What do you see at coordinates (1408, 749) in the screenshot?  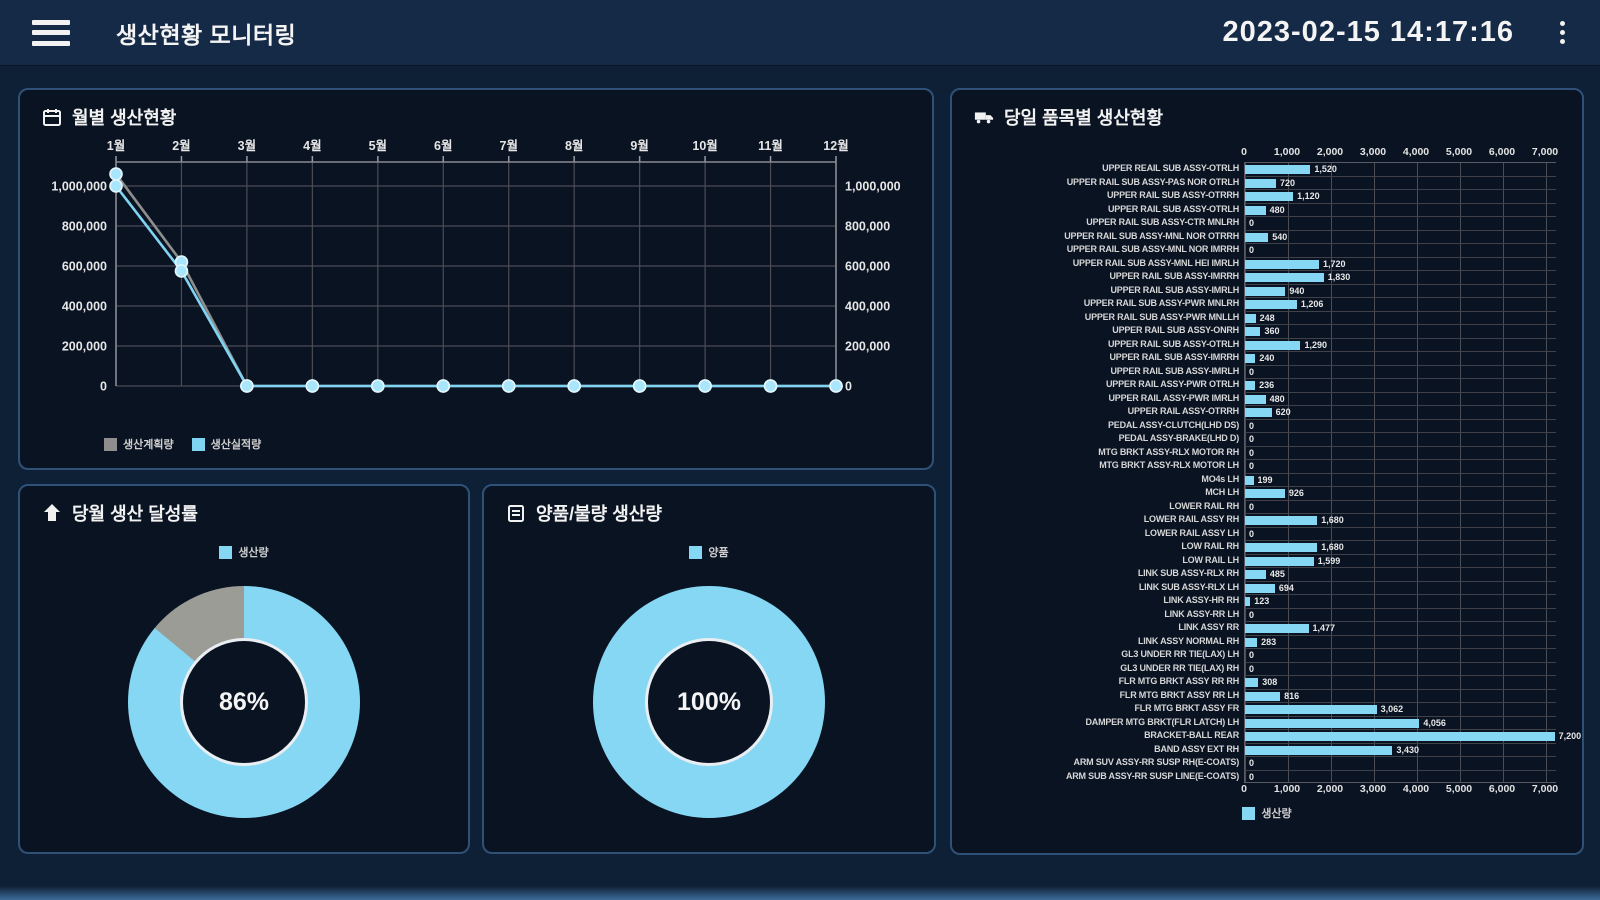 I see `bar-value: 3,430` at bounding box center [1408, 749].